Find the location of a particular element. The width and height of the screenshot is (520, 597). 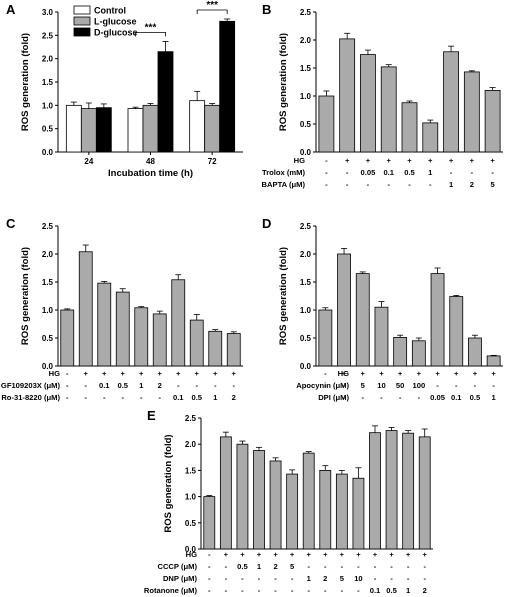

y-tick-label: 3.0 is located at coordinates (48, 12).